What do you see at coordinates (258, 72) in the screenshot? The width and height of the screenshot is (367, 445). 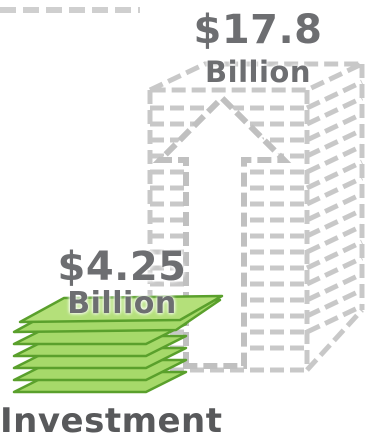 I see `large-unit-label: Billion` at bounding box center [258, 72].